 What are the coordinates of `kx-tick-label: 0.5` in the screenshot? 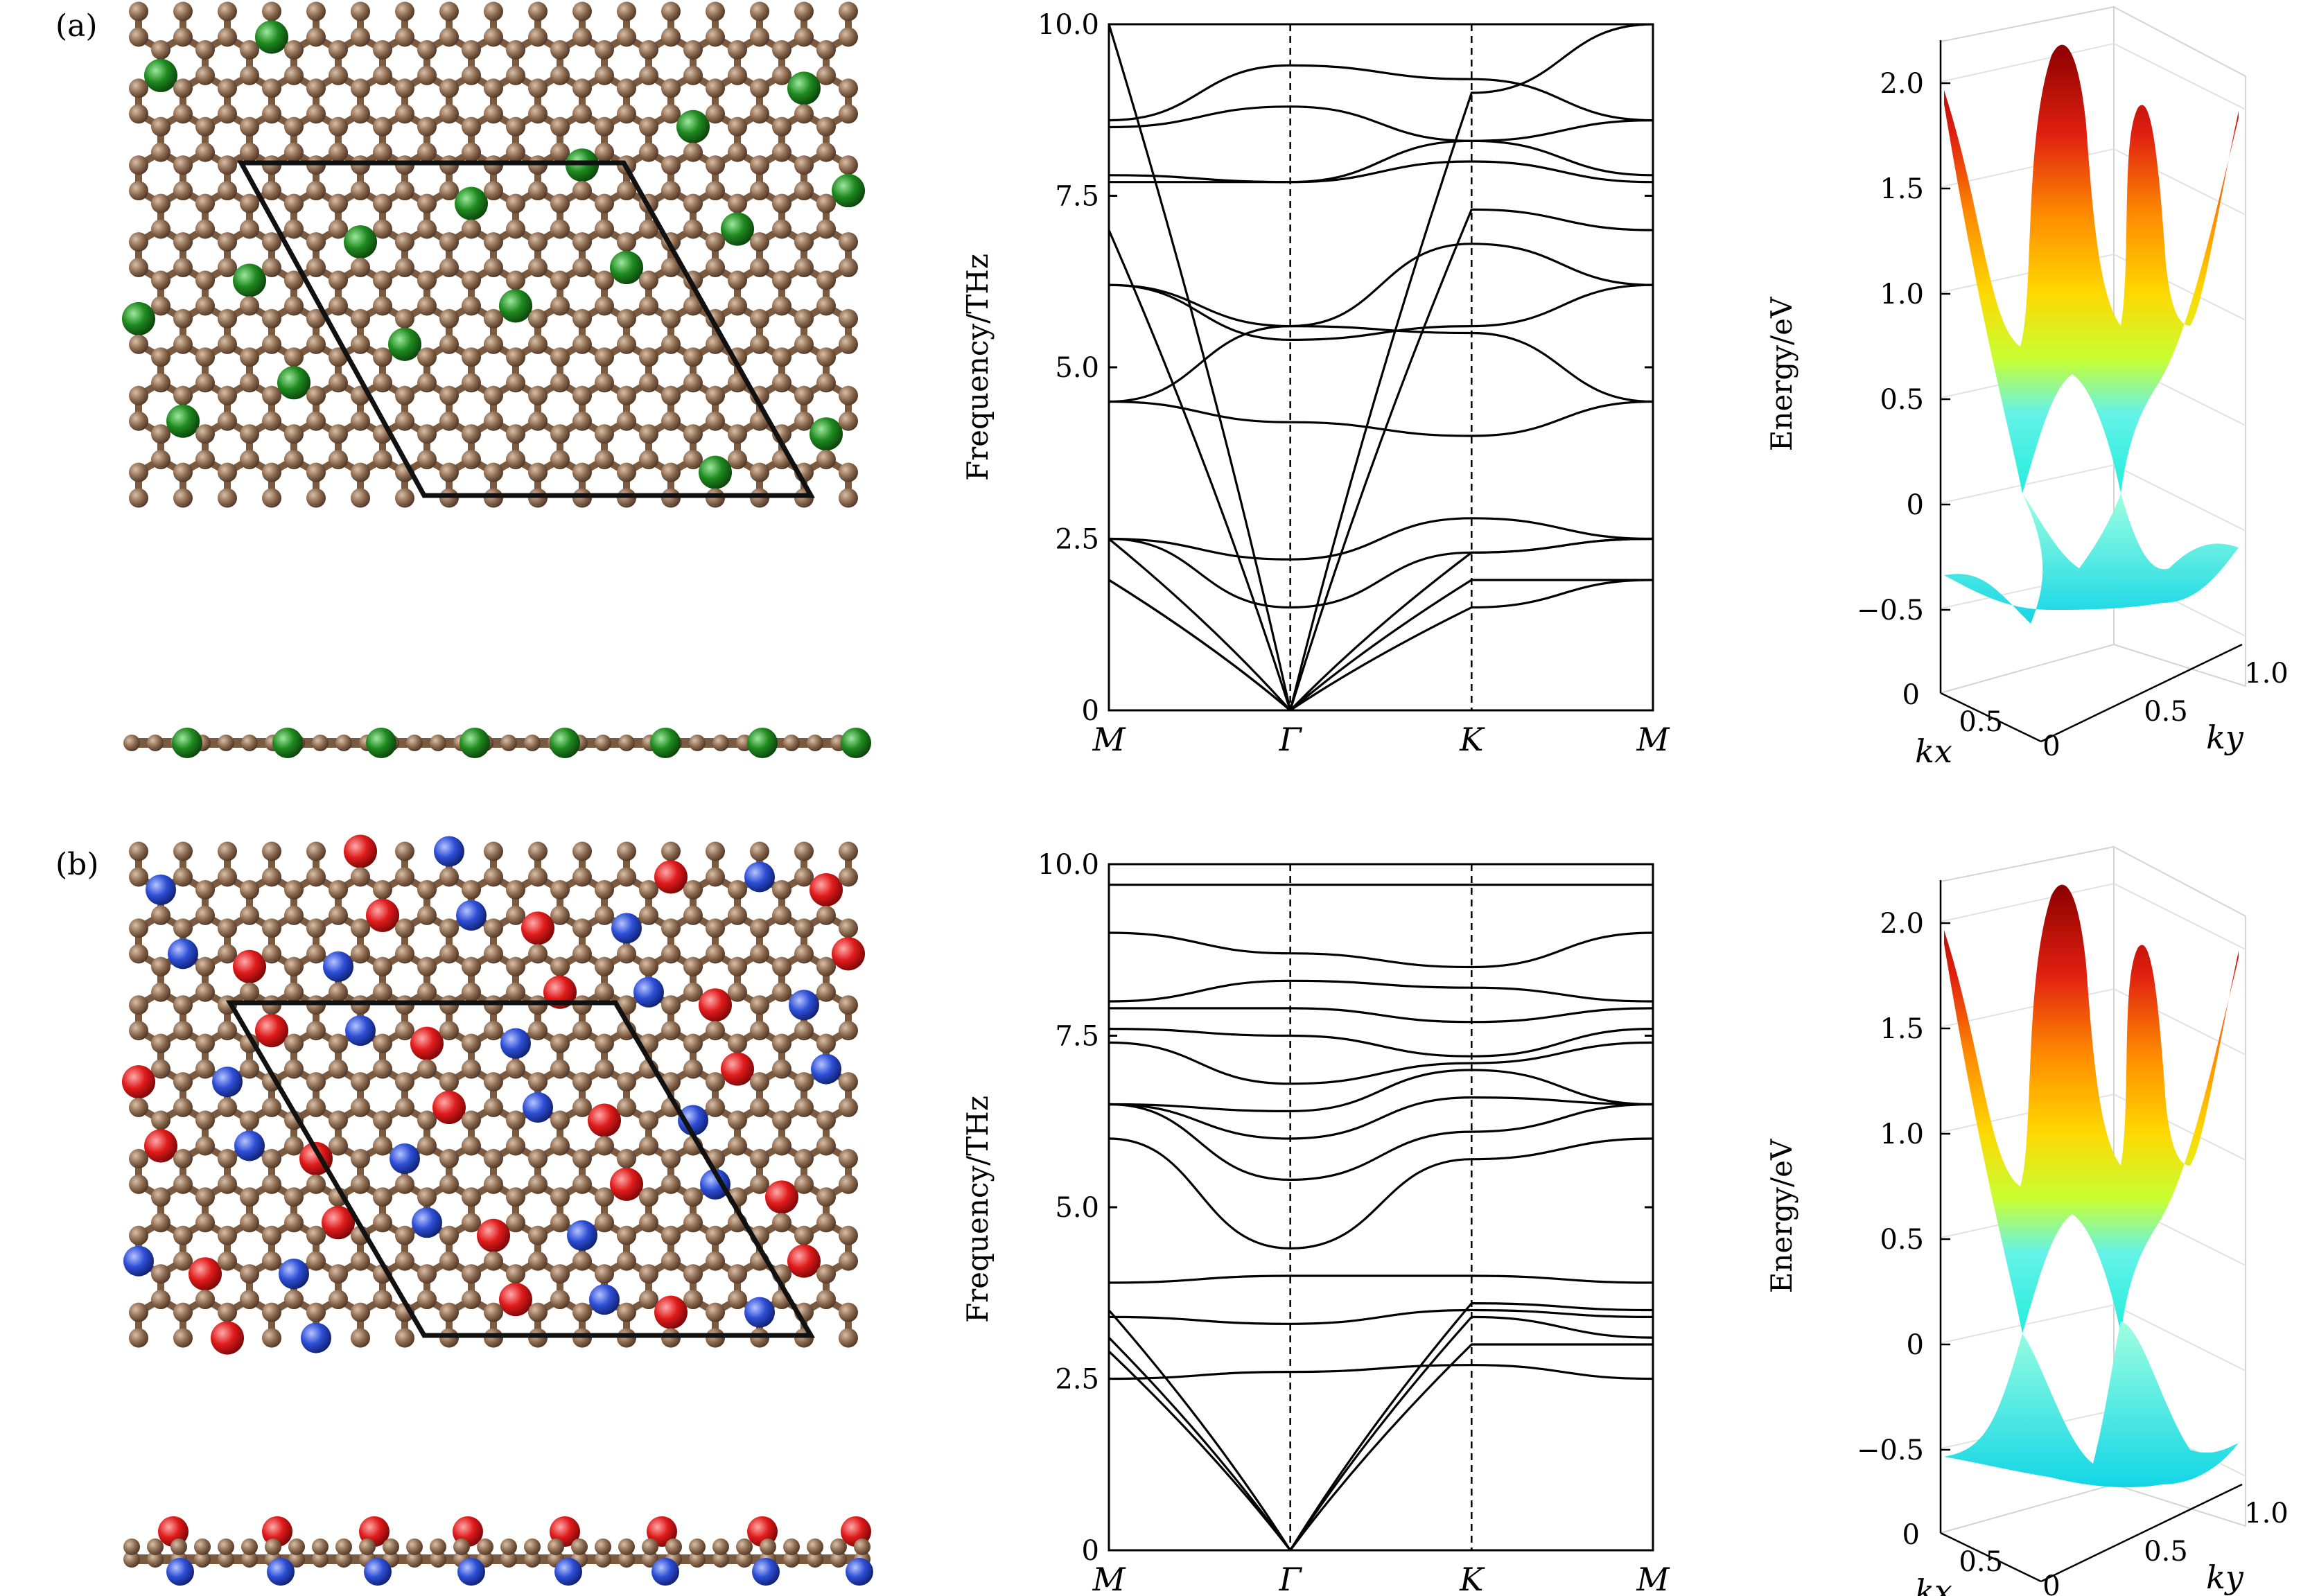 It's located at (1981, 1562).